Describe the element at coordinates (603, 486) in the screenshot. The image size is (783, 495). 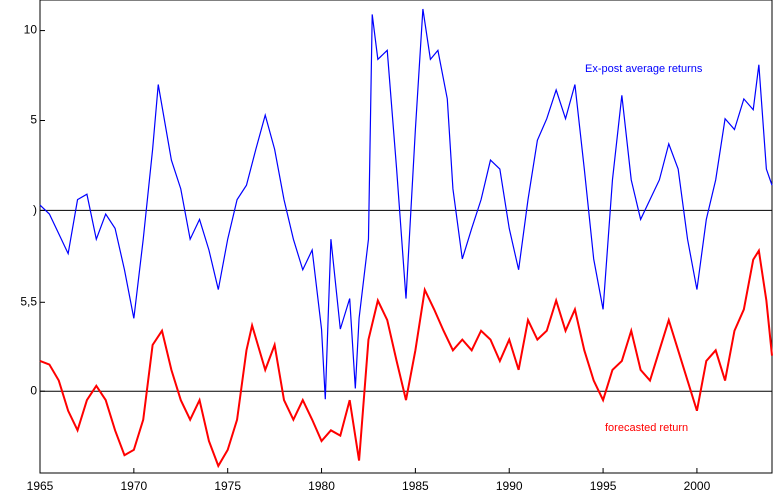
I see `x-tick-label: 1995` at that location.